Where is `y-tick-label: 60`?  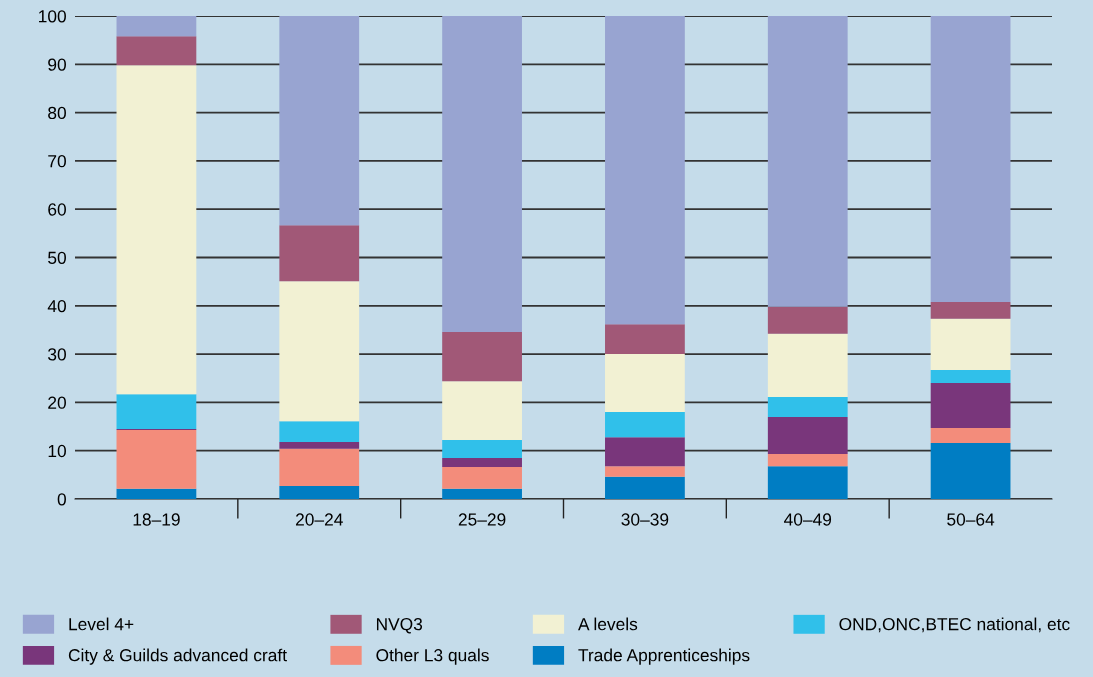 y-tick-label: 60 is located at coordinates (57, 209).